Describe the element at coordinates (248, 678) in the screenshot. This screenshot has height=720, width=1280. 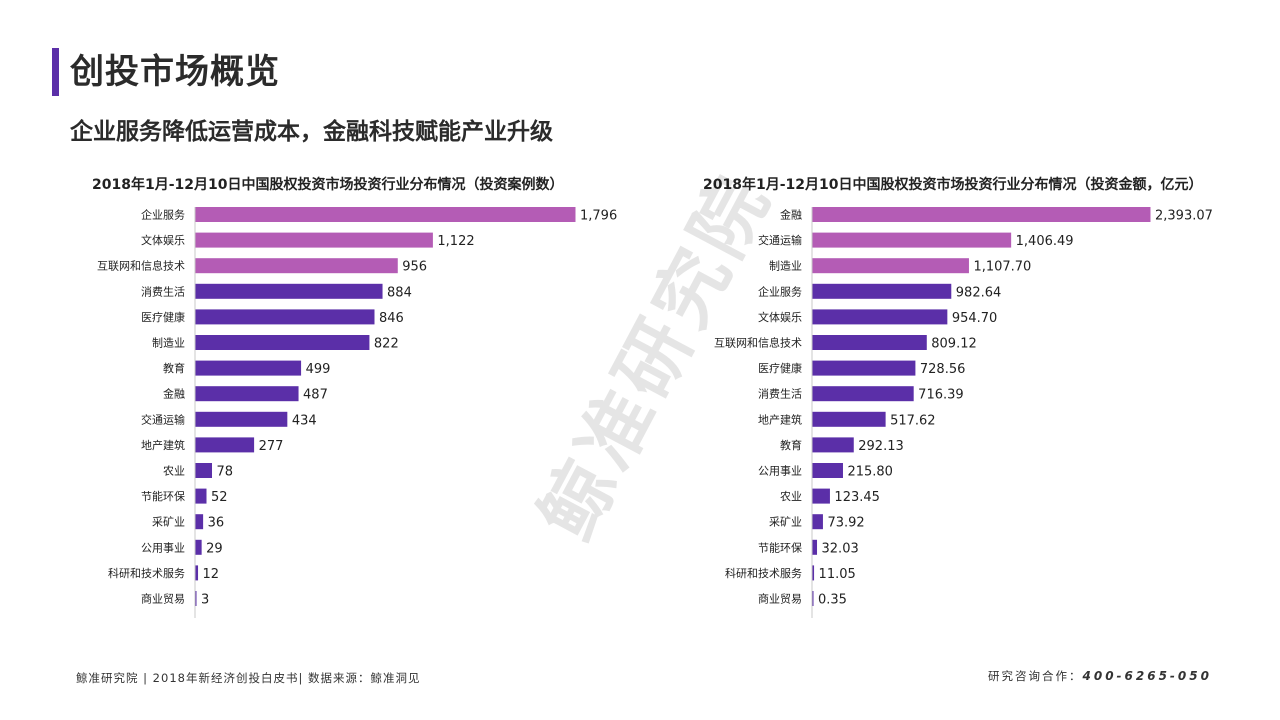
I see `footer-source: 鲸准研究院 | 2018年新经济创投白皮书| 数据来源：鲸准洞见` at that location.